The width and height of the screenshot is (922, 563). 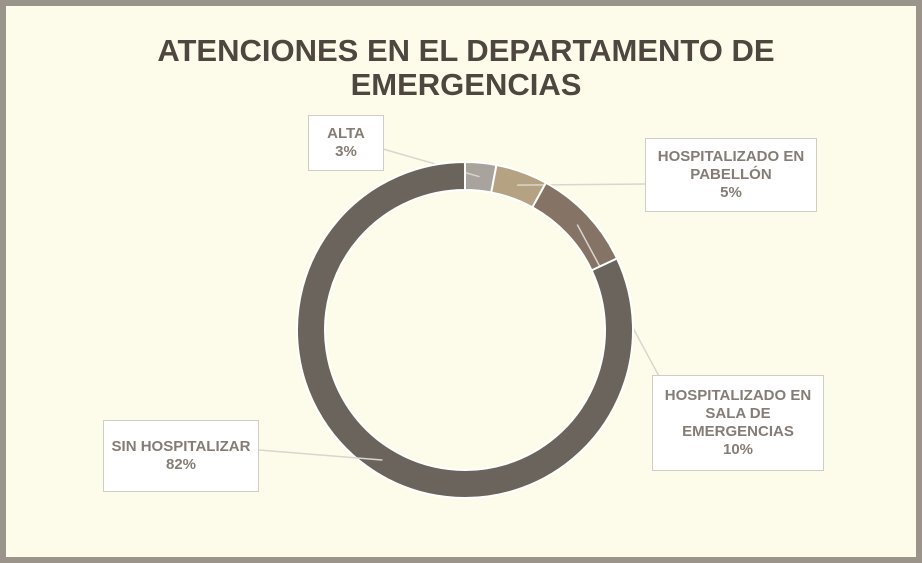 I want to click on label-value: 3%, so click(x=346, y=151).